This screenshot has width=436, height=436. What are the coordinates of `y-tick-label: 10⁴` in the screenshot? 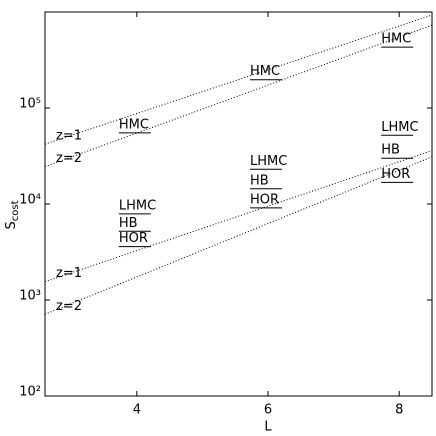 It's located at (30, 200).